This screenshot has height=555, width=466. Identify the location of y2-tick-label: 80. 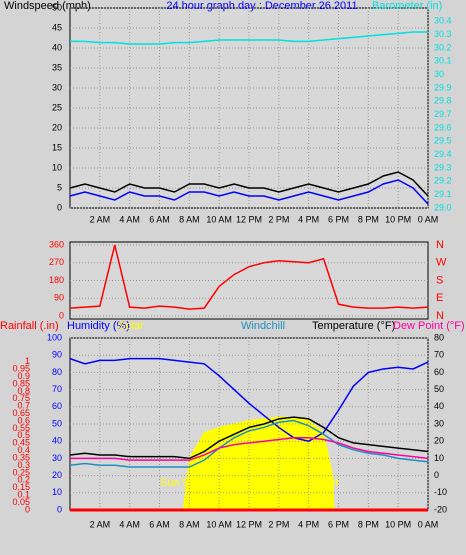
(439, 337).